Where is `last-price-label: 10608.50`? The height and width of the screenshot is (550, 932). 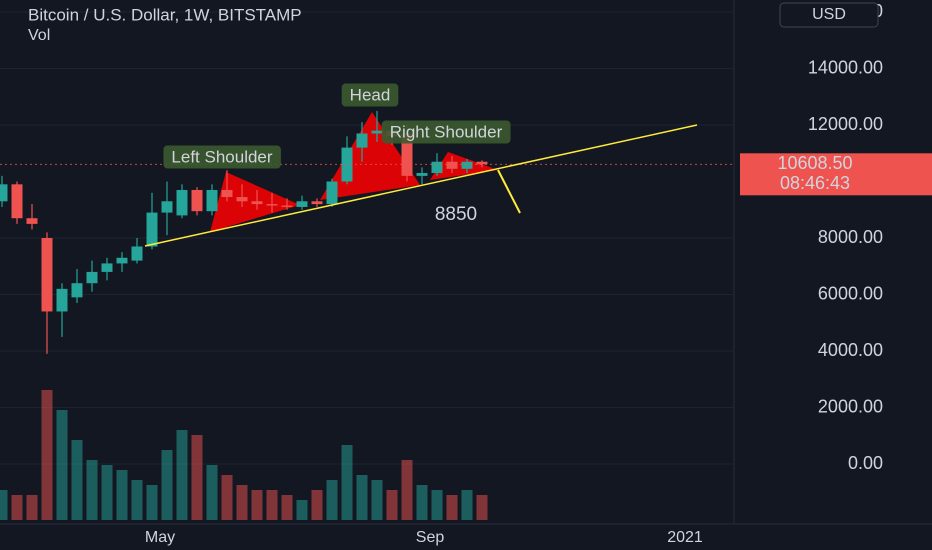
last-price-label: 10608.50 is located at coordinates (814, 163).